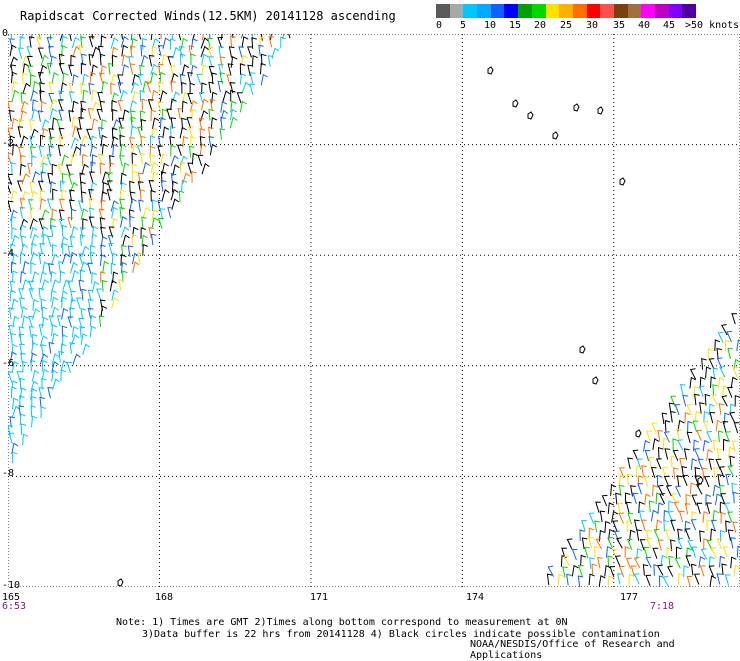 The image size is (740, 661). Describe the element at coordinates (490, 25) in the screenshot. I see `legend-label: 10` at that location.